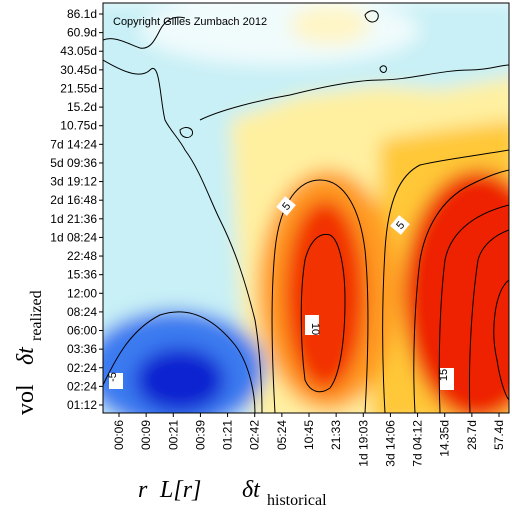 Image resolution: width=512 pixels, height=512 pixels. Describe the element at coordinates (73, 182) in the screenshot. I see `y-tick-label: 3d 19:12` at that location.